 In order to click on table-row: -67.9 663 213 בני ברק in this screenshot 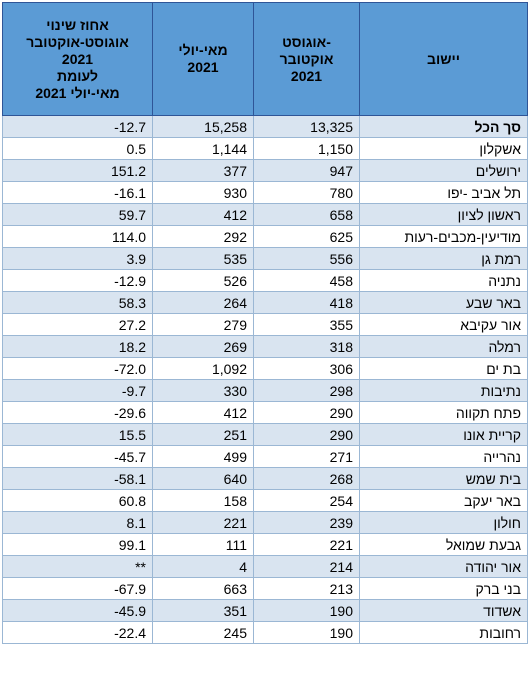, I will do `click(265, 588)`.